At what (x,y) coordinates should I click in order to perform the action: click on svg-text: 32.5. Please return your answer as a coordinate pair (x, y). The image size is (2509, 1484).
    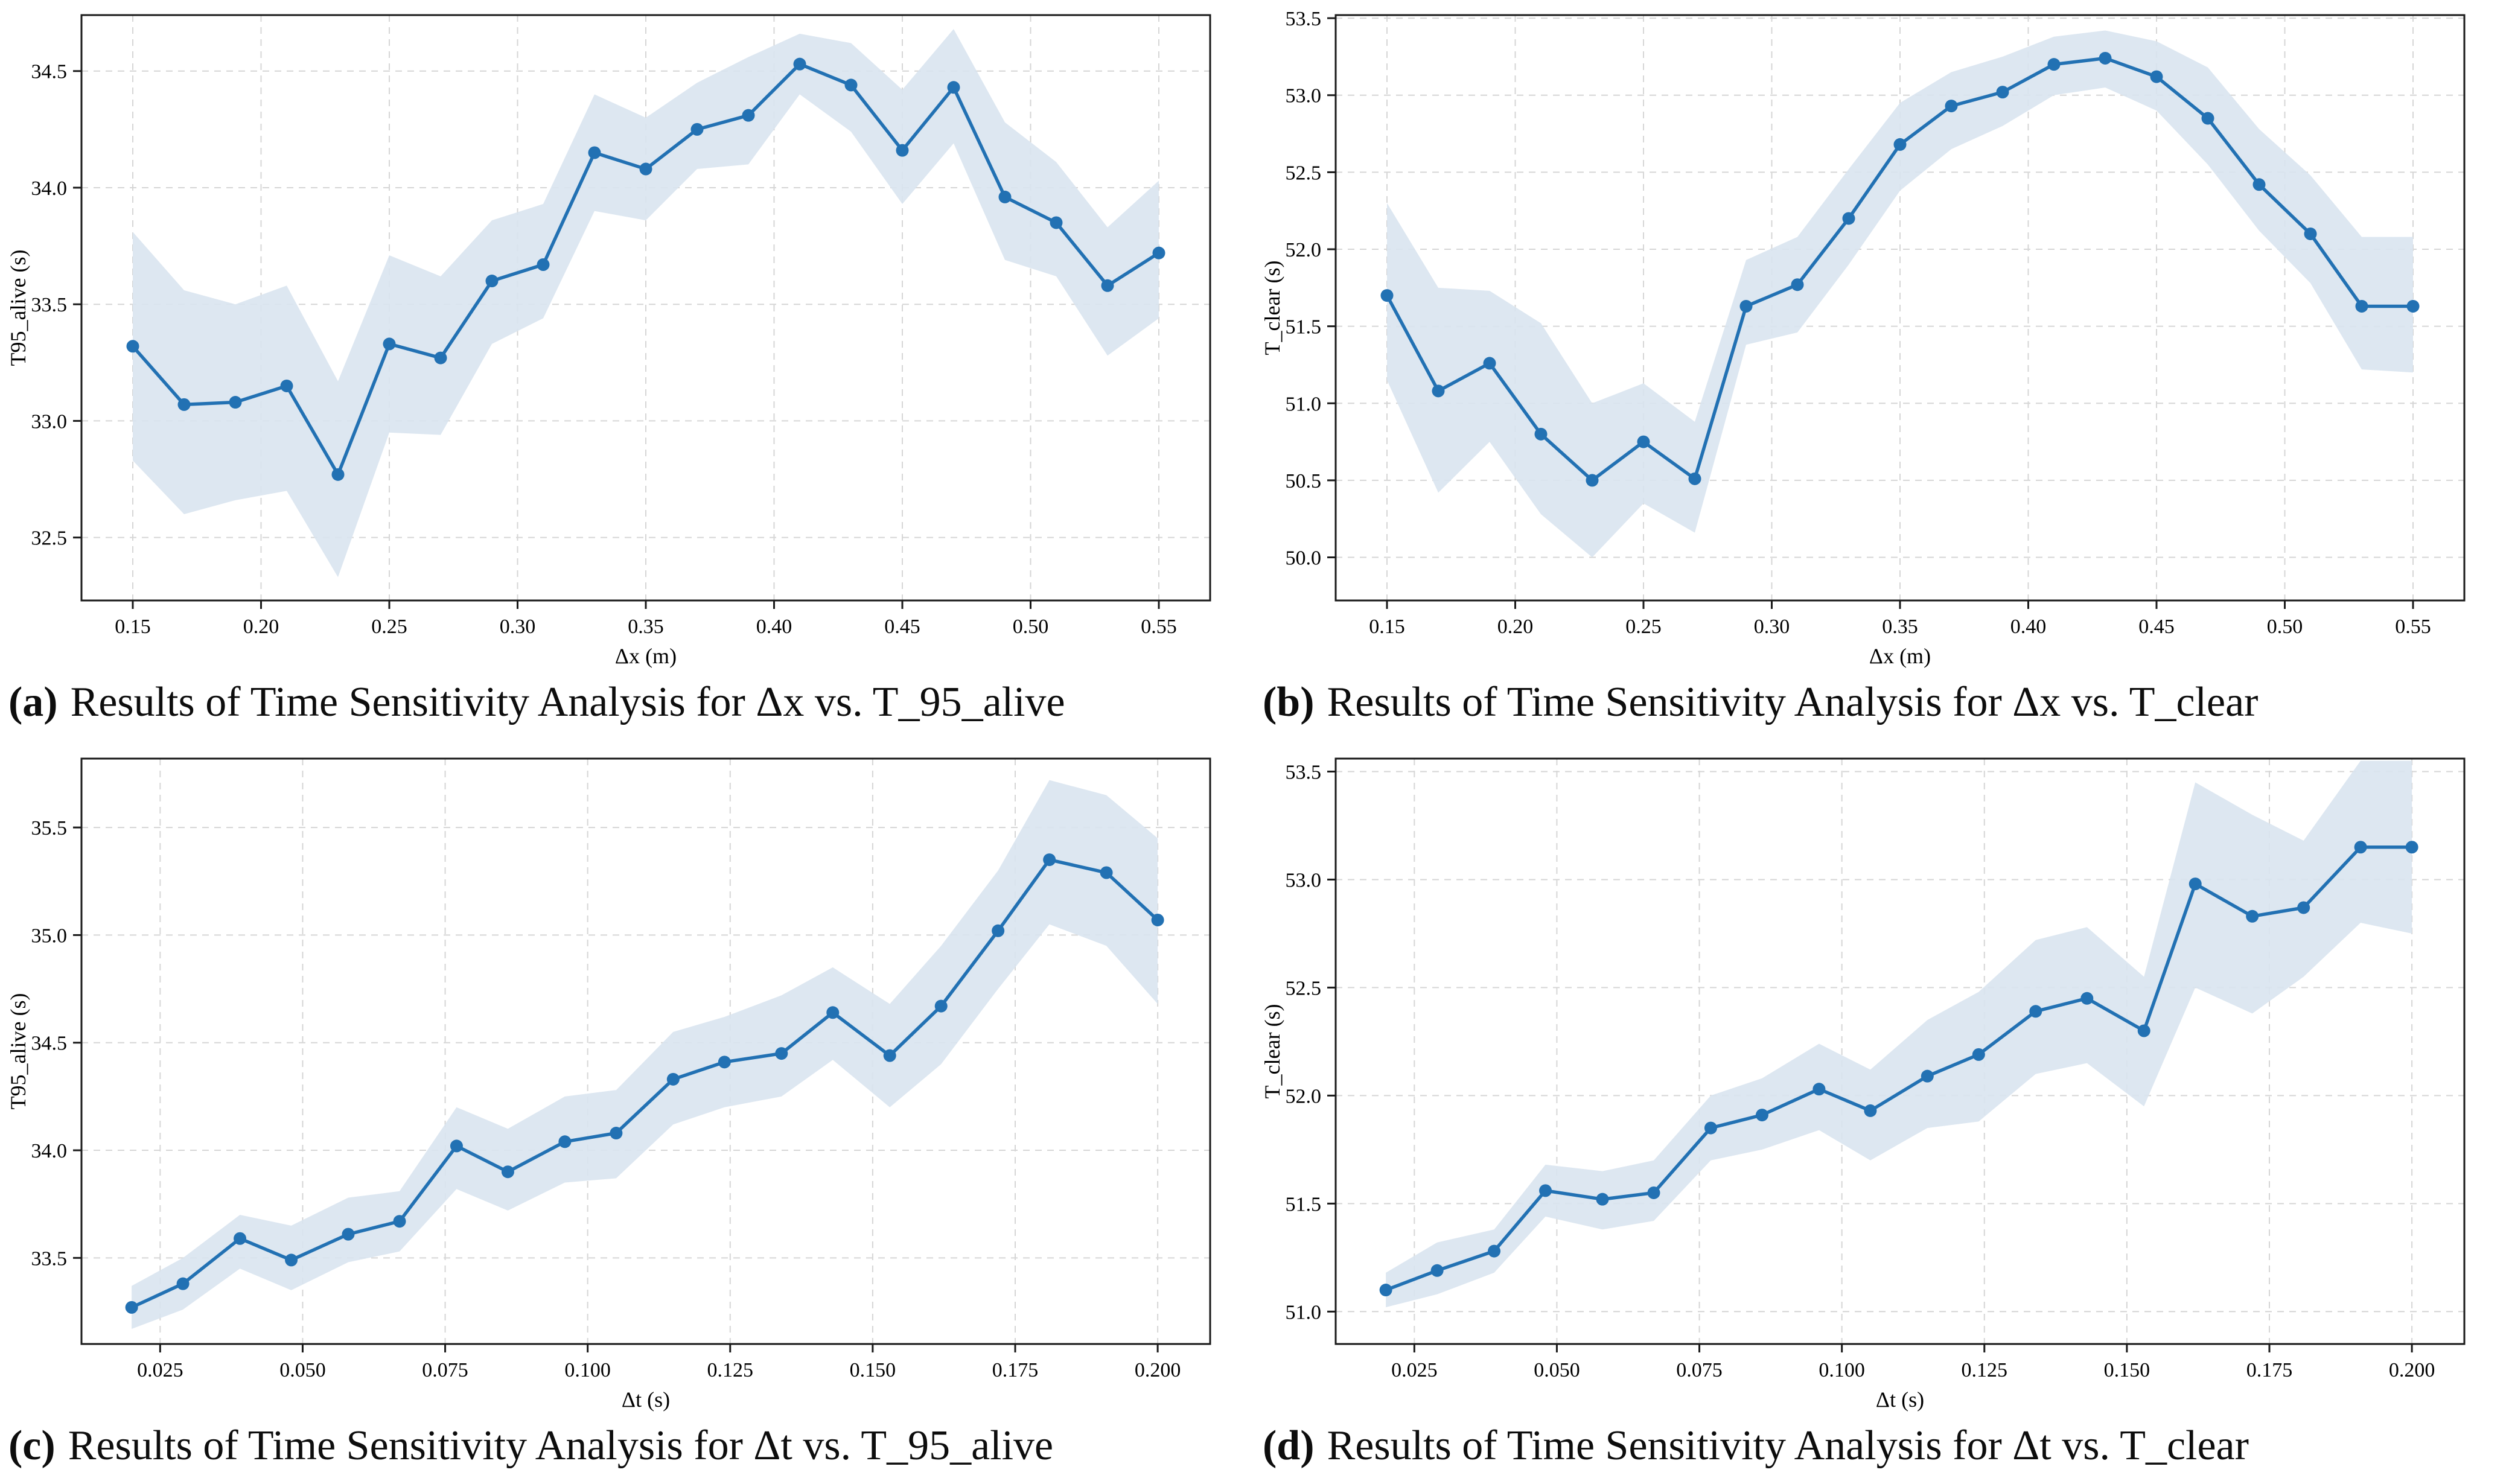
    Looking at the image, I should click on (49, 539).